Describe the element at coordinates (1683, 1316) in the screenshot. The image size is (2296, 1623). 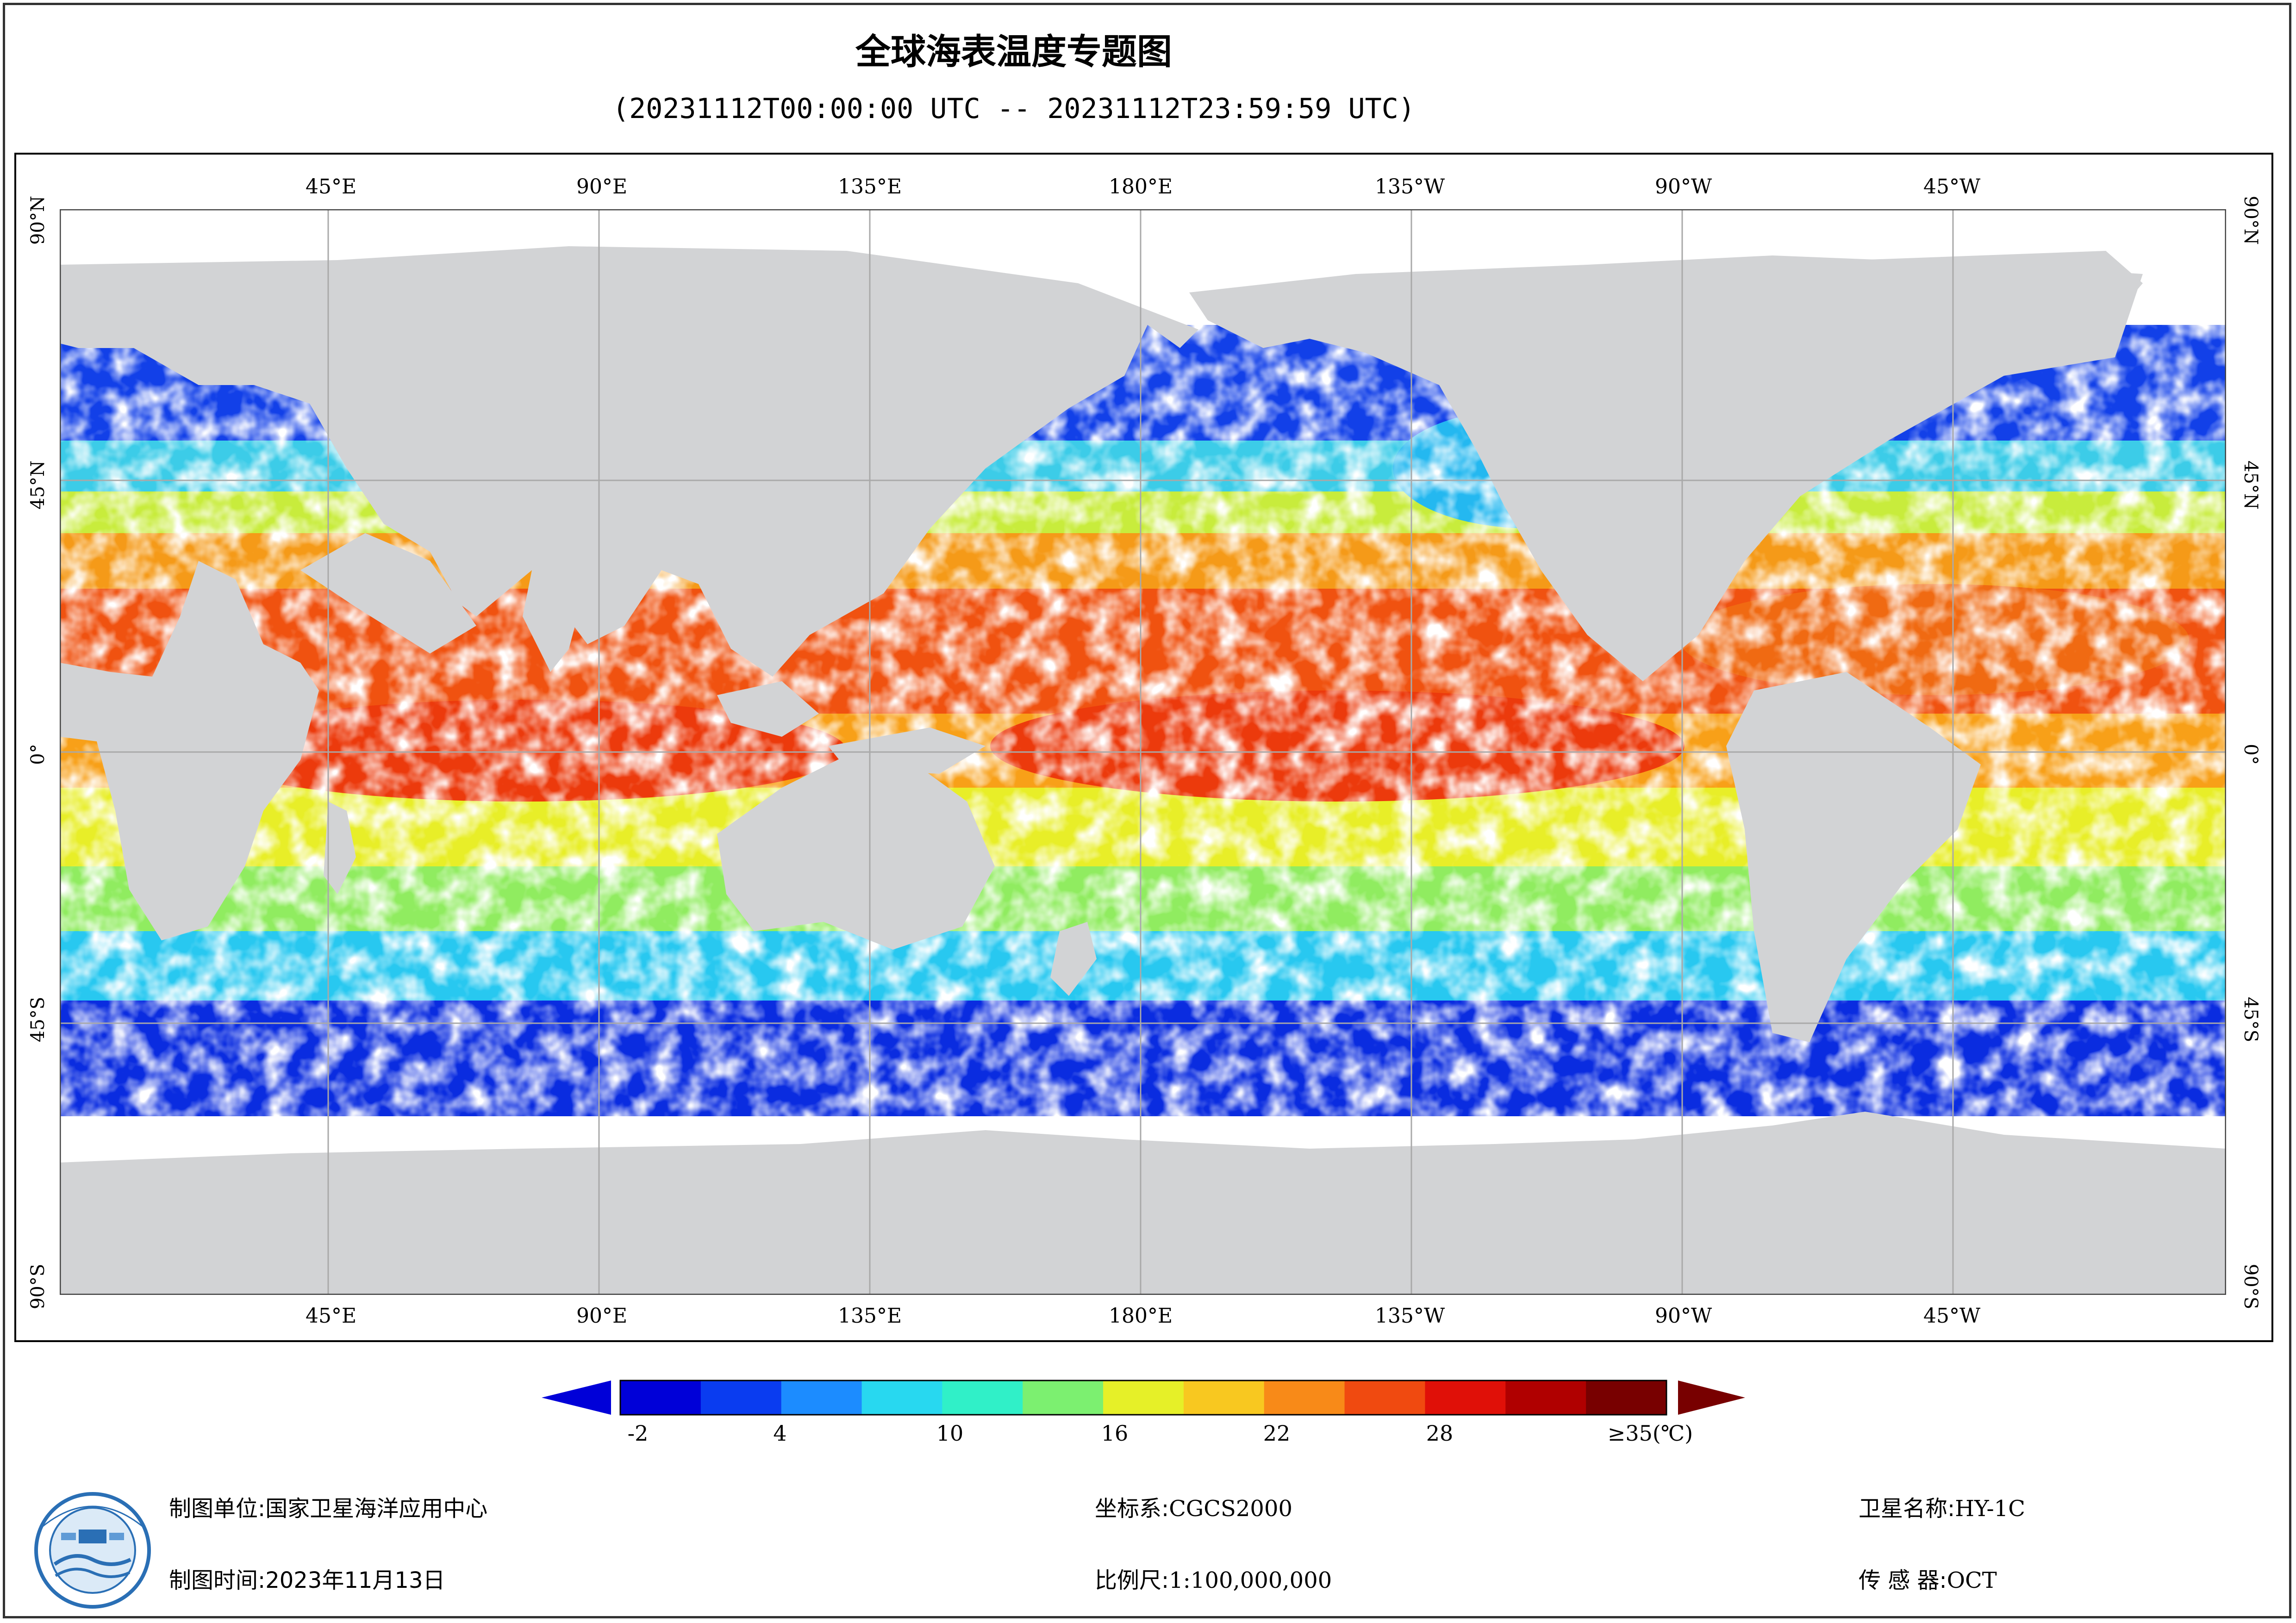
I see `lon-label-bottom: 90°W` at that location.